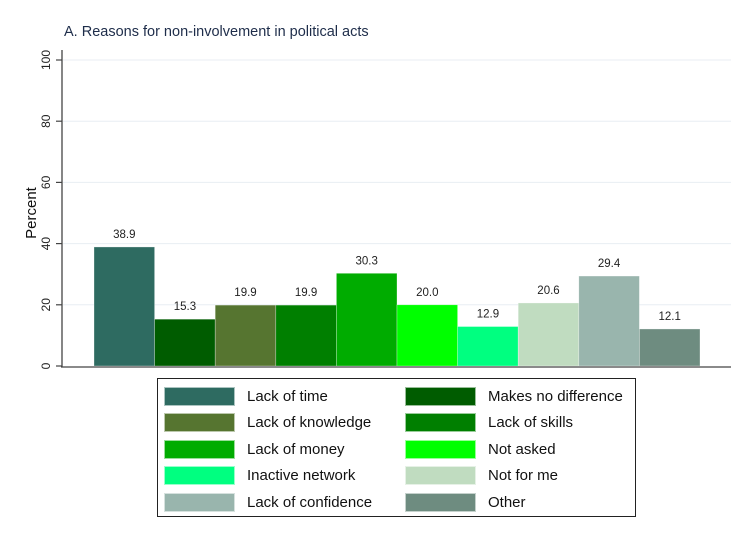  I want to click on legend-label: Lack of knowledge, so click(309, 422).